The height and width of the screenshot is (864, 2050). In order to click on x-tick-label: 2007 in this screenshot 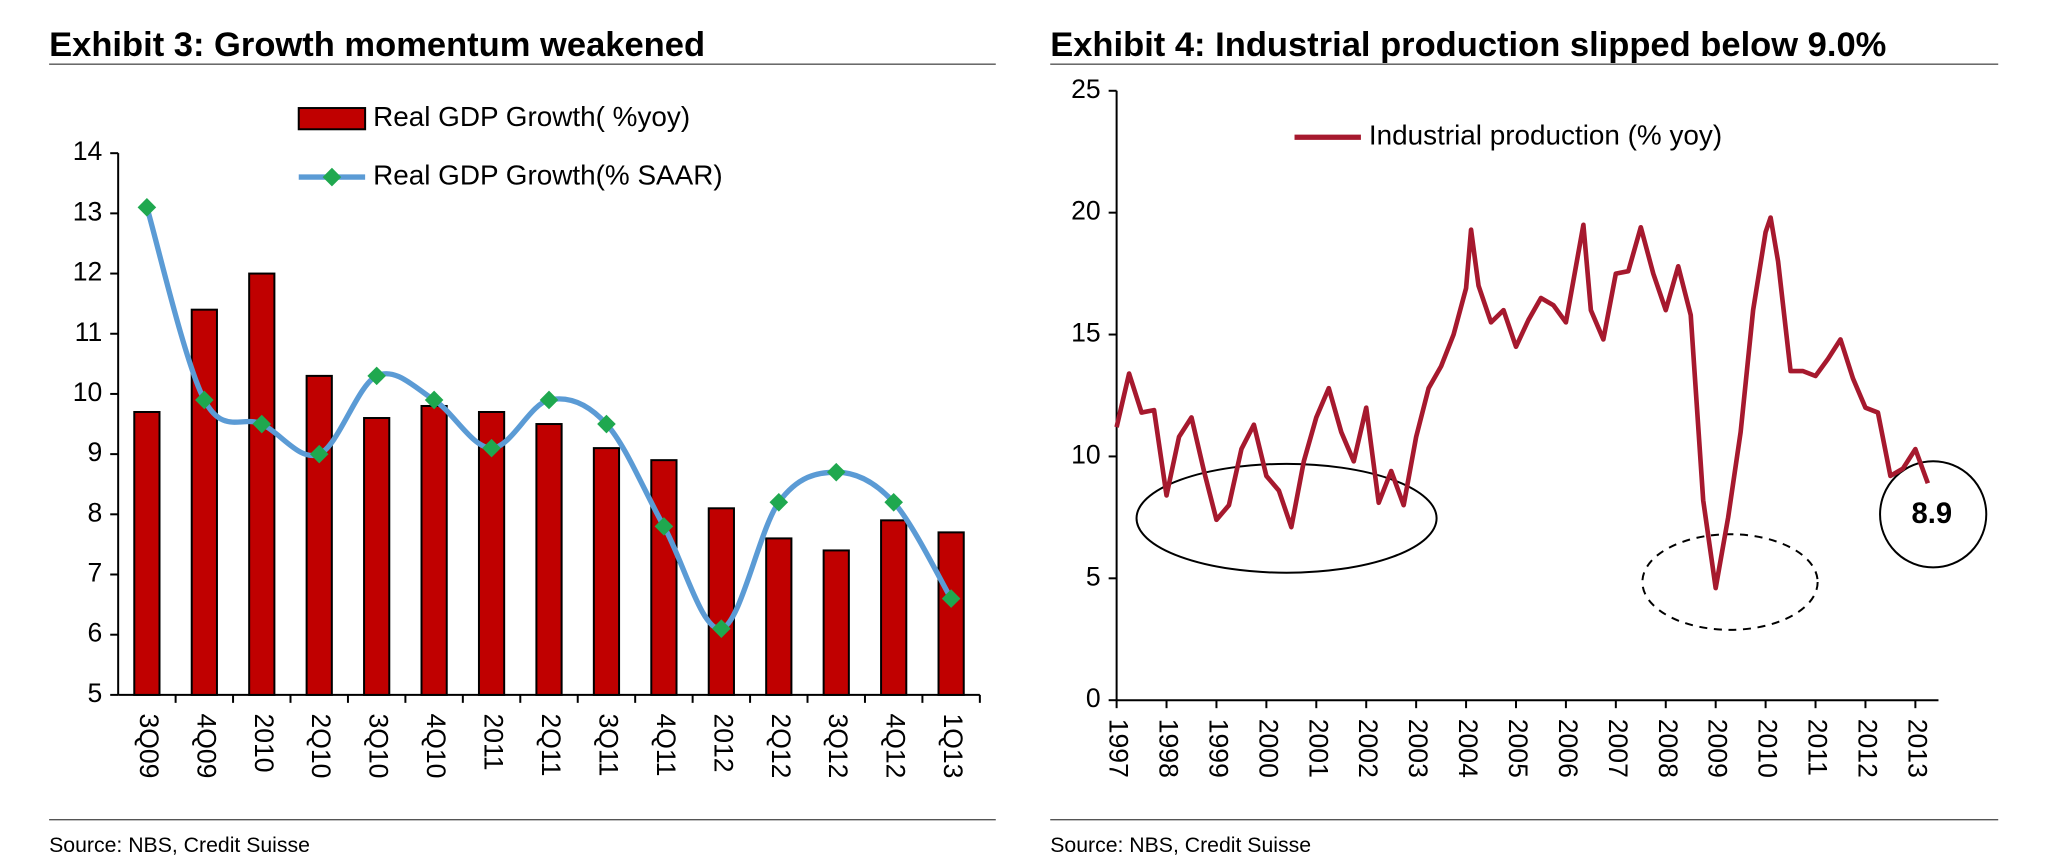, I will do `click(1618, 748)`.